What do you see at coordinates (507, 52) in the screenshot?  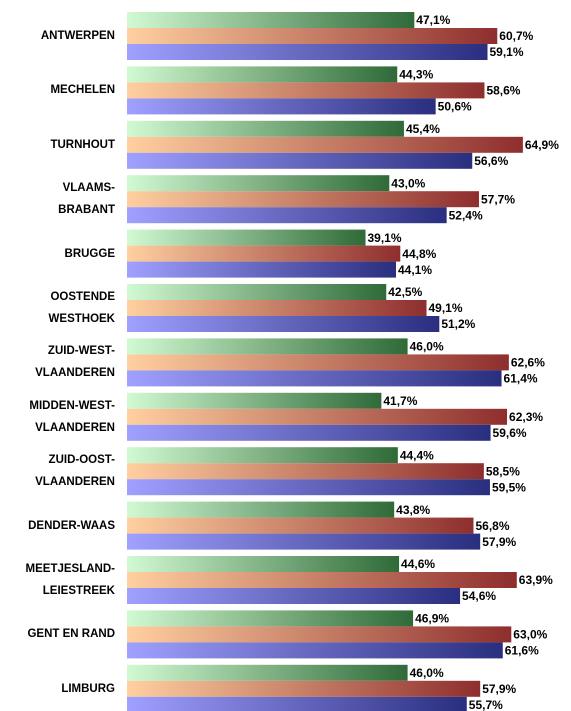 I see `value-label: 59,1%` at bounding box center [507, 52].